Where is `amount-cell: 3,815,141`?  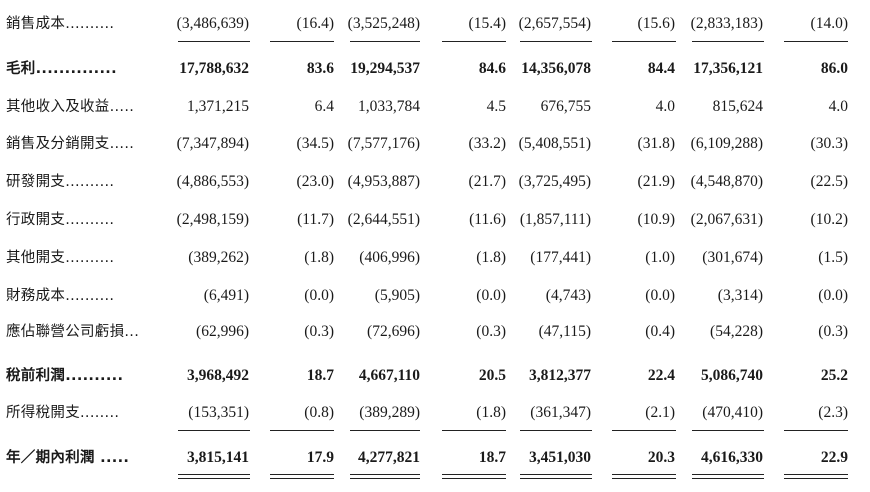
amount-cell: 3,815,141 is located at coordinates (218, 457).